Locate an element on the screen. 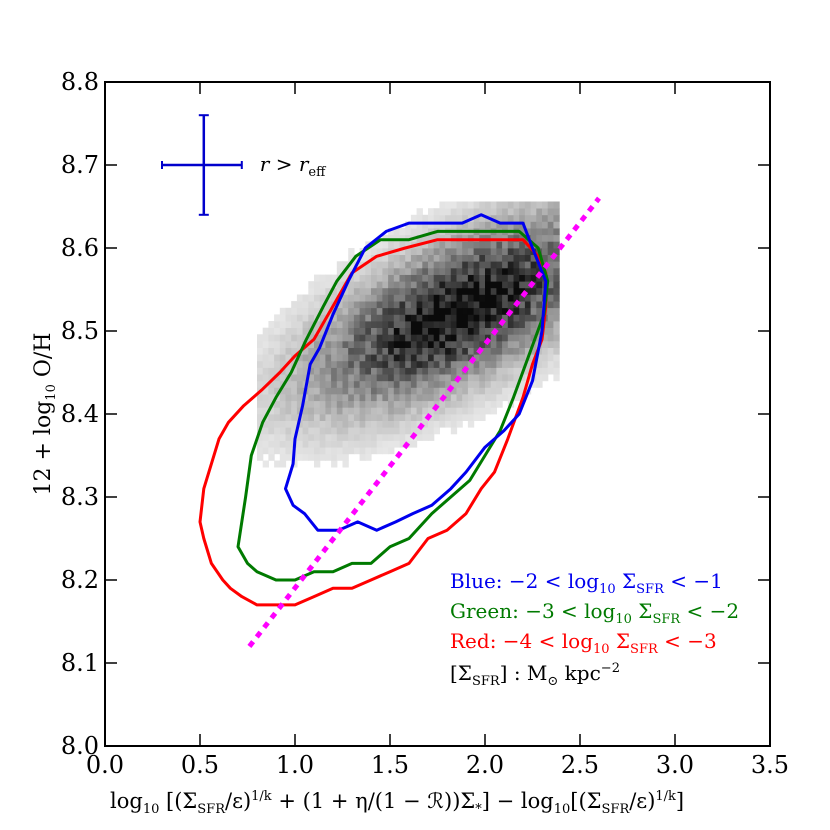 The image size is (830, 830). x-tick-label: 2.0 is located at coordinates (485, 765).